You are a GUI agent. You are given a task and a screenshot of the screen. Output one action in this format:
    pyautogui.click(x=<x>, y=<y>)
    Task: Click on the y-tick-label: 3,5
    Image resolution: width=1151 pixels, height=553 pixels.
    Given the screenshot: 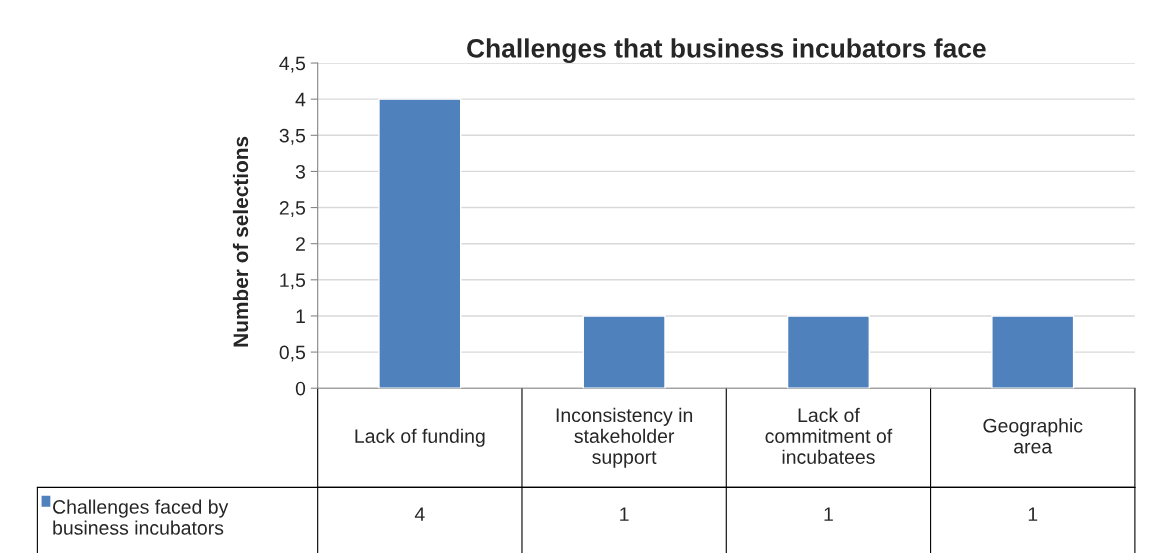 What is the action you would take?
    pyautogui.click(x=292, y=136)
    